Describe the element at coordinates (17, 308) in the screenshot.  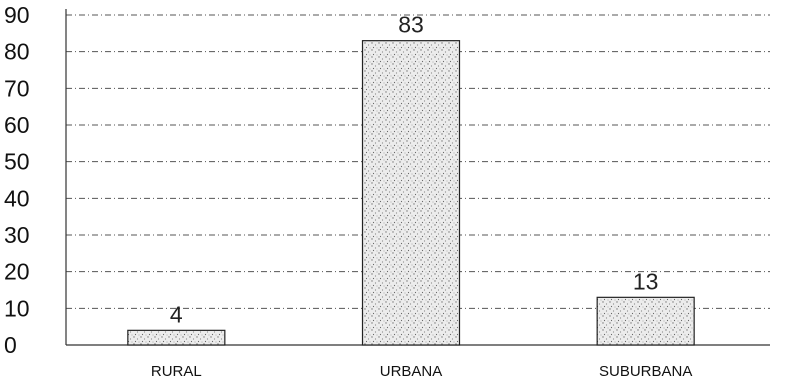
I see `y-tick-label: 10` at that location.